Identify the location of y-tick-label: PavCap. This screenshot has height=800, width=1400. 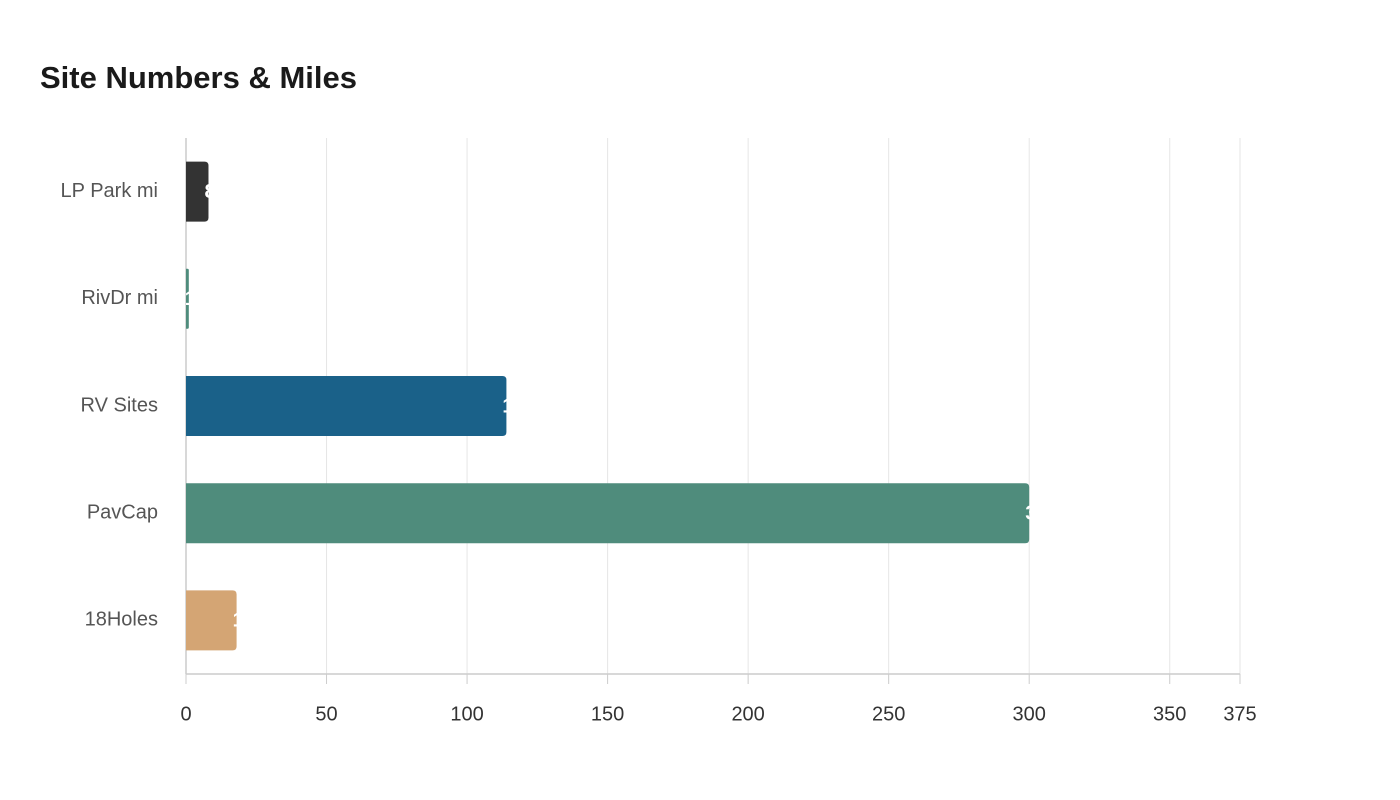
(122, 512).